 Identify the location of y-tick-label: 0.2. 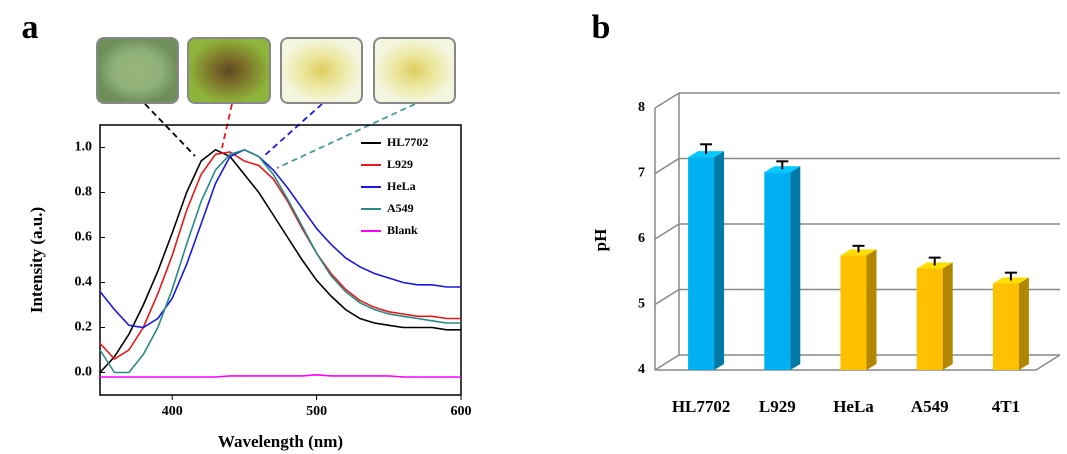
(84, 327).